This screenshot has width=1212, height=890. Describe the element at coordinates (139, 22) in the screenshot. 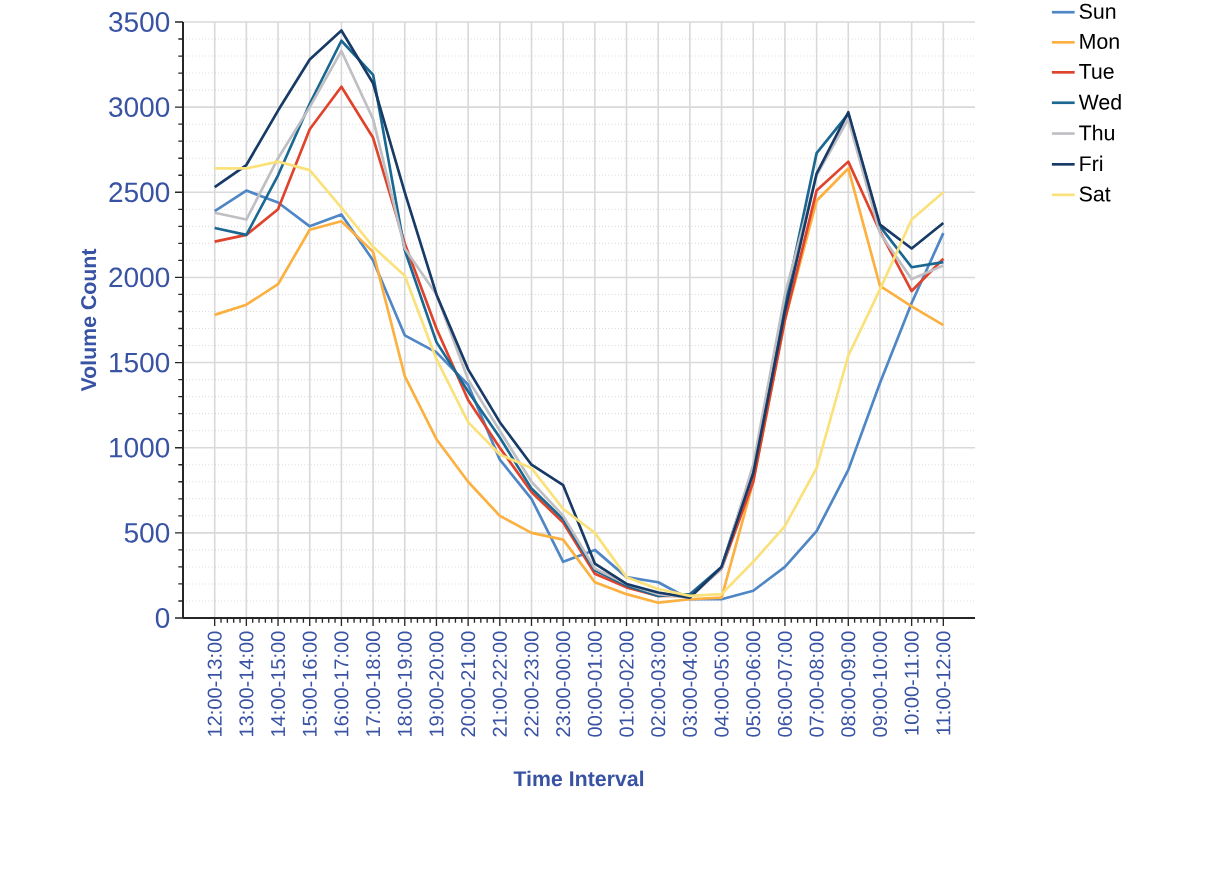

I see `y-tick-label: 3500` at that location.